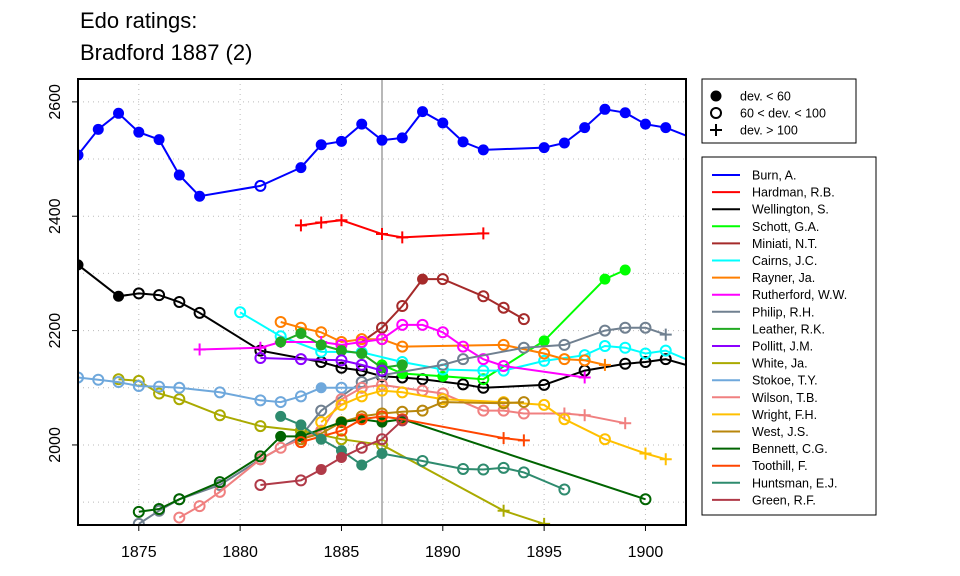  Describe the element at coordinates (790, 210) in the screenshot. I see `series-legend-label: Wellington, S.` at that location.